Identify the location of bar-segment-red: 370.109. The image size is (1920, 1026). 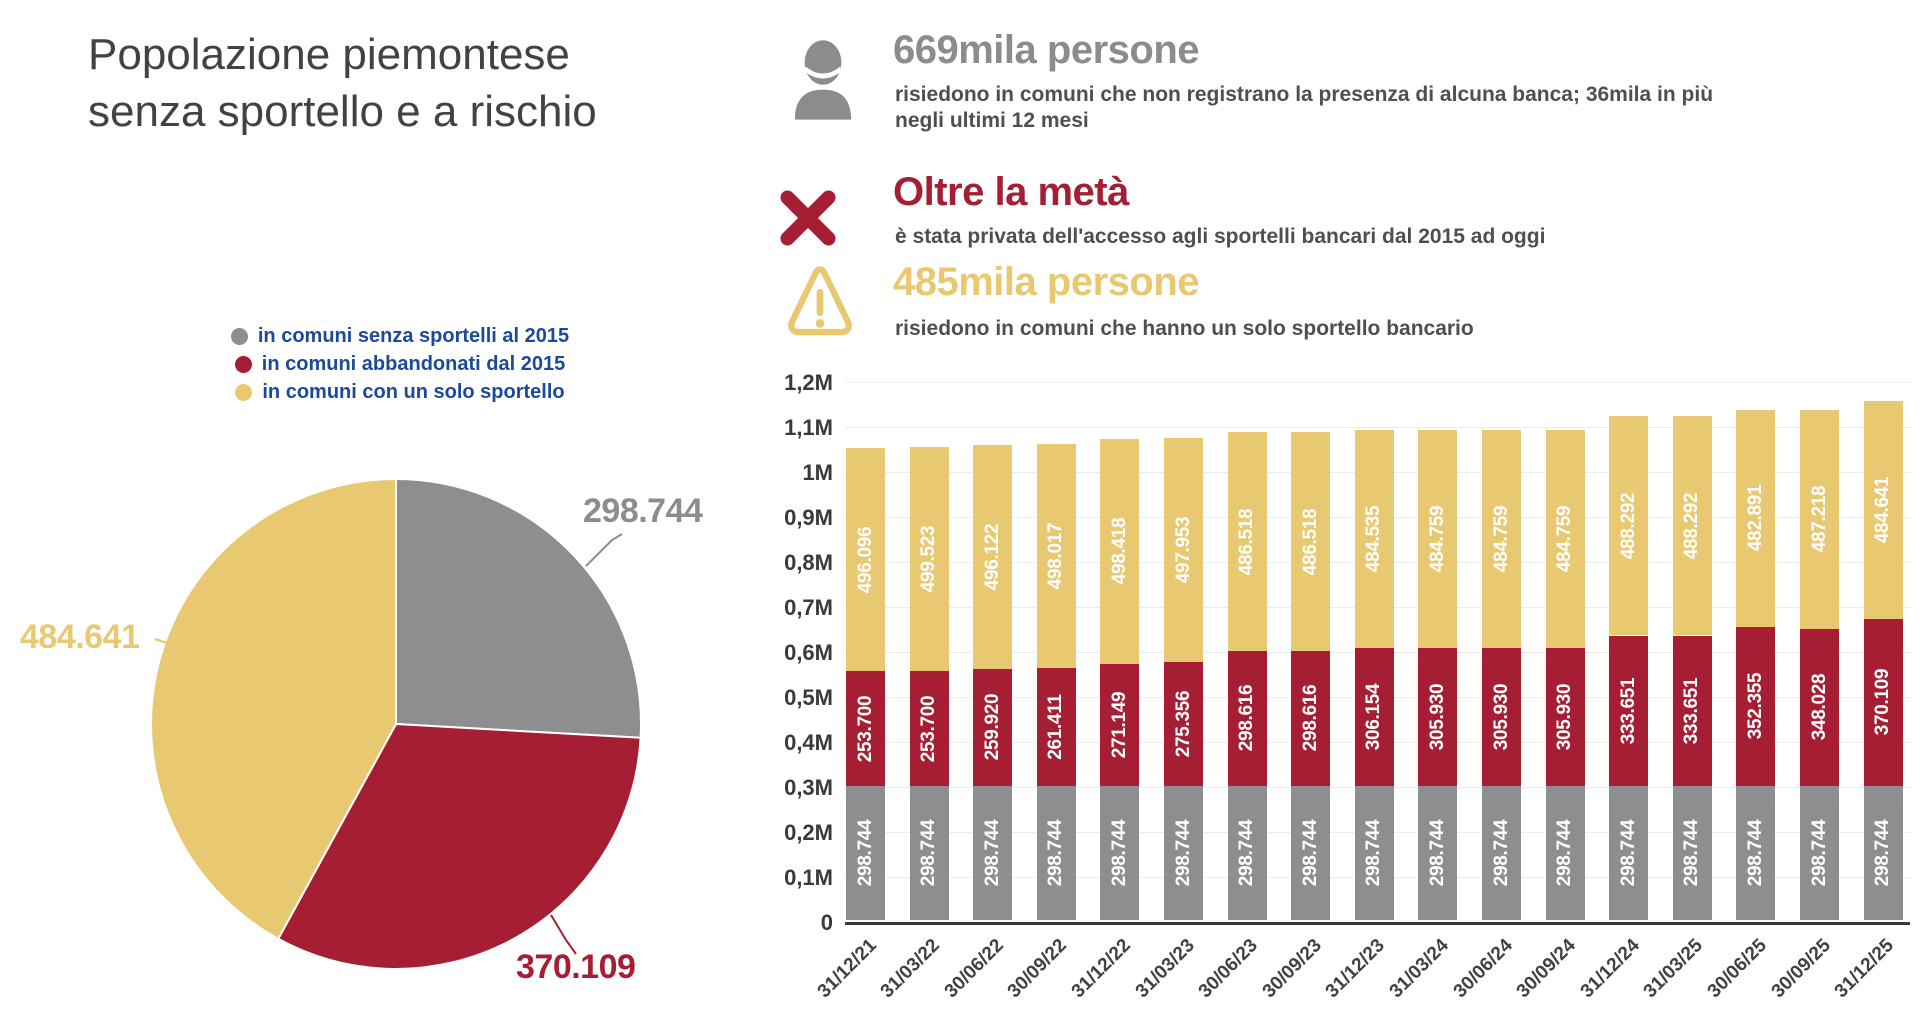
(1883, 702).